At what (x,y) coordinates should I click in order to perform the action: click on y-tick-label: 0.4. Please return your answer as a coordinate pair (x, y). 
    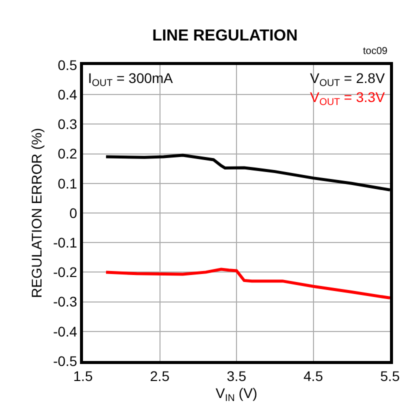
    Looking at the image, I should click on (68, 94).